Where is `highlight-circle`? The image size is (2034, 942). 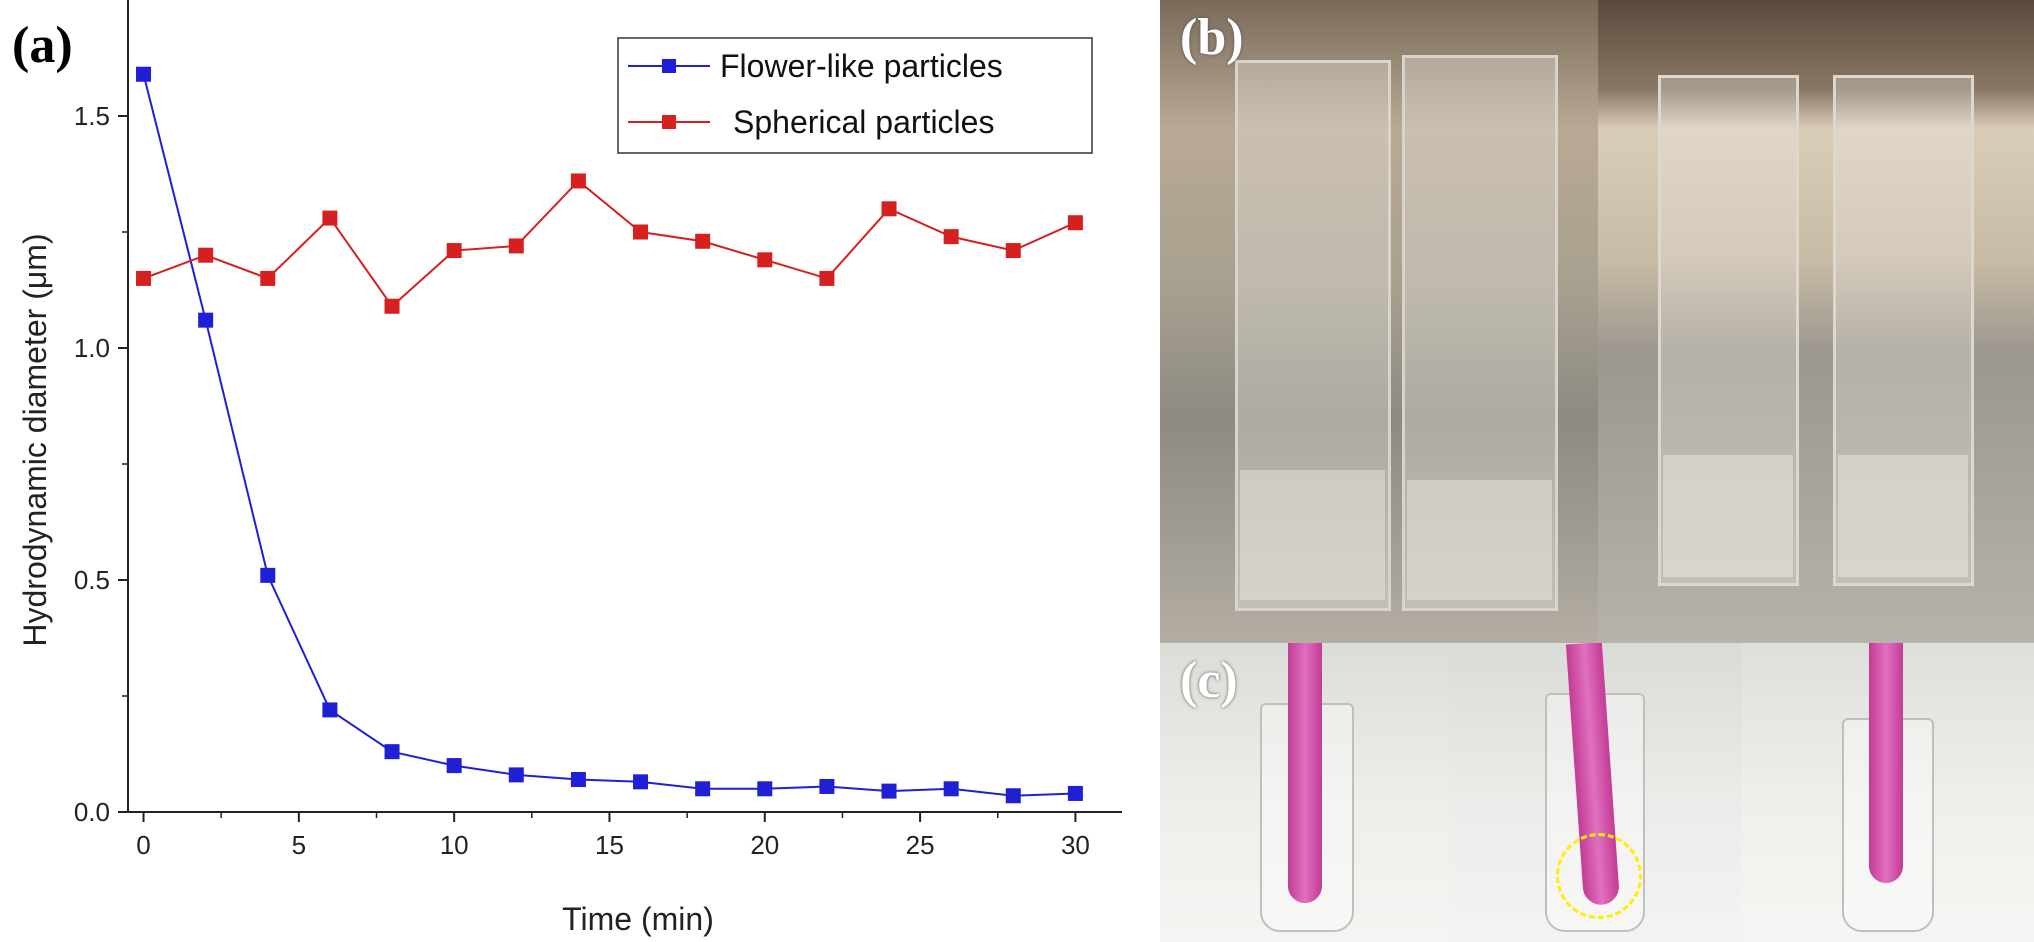 highlight-circle is located at coordinates (1599, 876).